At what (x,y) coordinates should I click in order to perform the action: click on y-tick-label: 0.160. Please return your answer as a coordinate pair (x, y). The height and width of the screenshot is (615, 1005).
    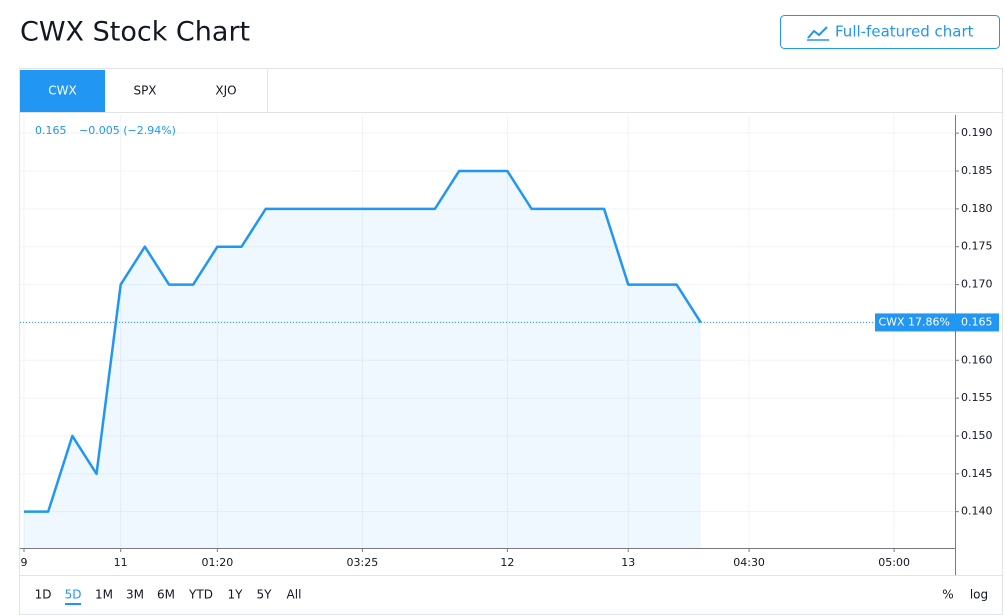
    Looking at the image, I should click on (977, 359).